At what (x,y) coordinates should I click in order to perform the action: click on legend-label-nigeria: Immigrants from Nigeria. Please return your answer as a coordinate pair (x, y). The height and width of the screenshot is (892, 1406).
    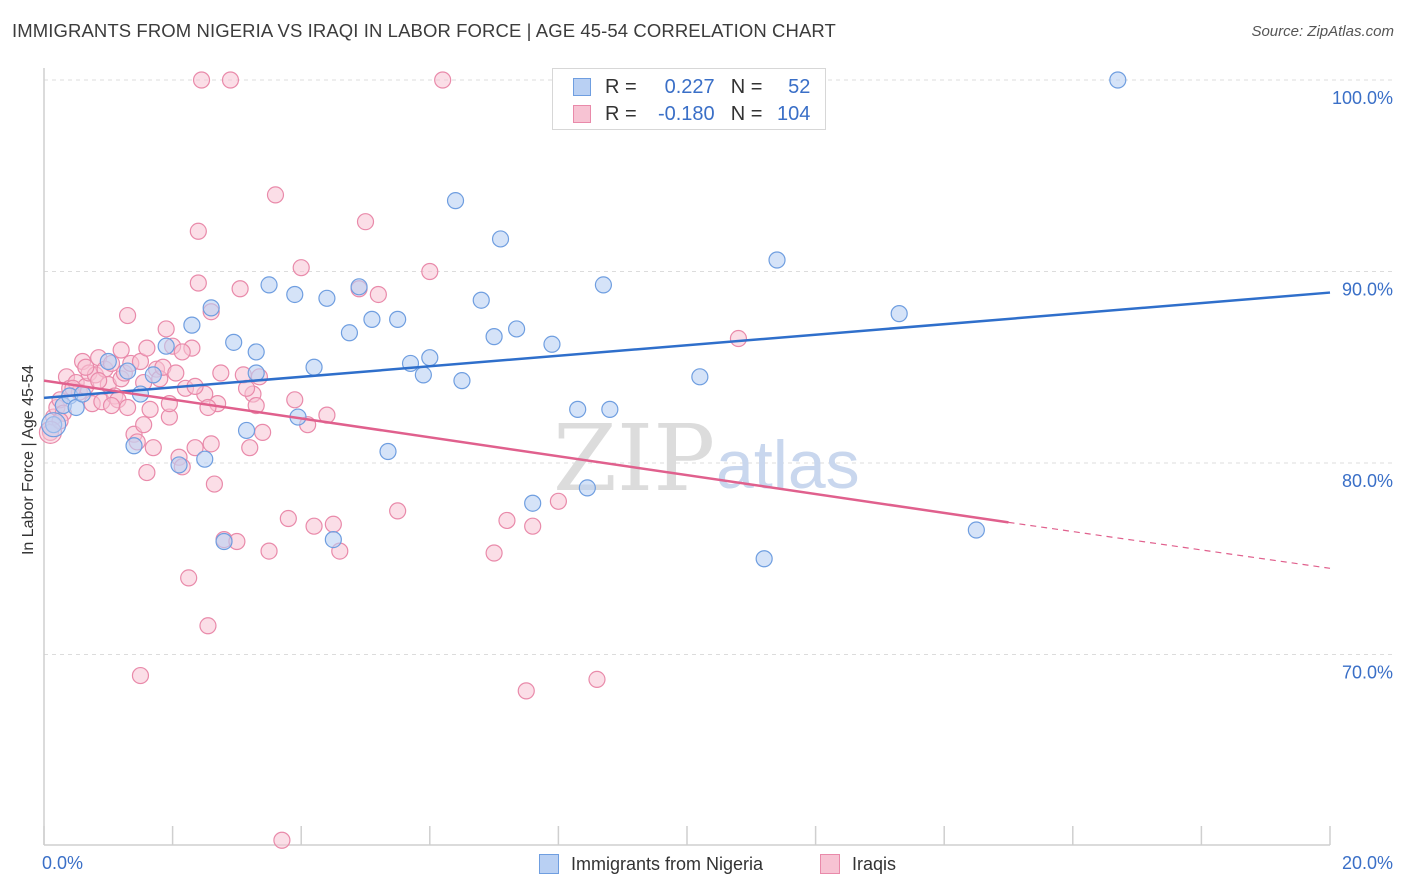
    Looking at the image, I should click on (667, 863).